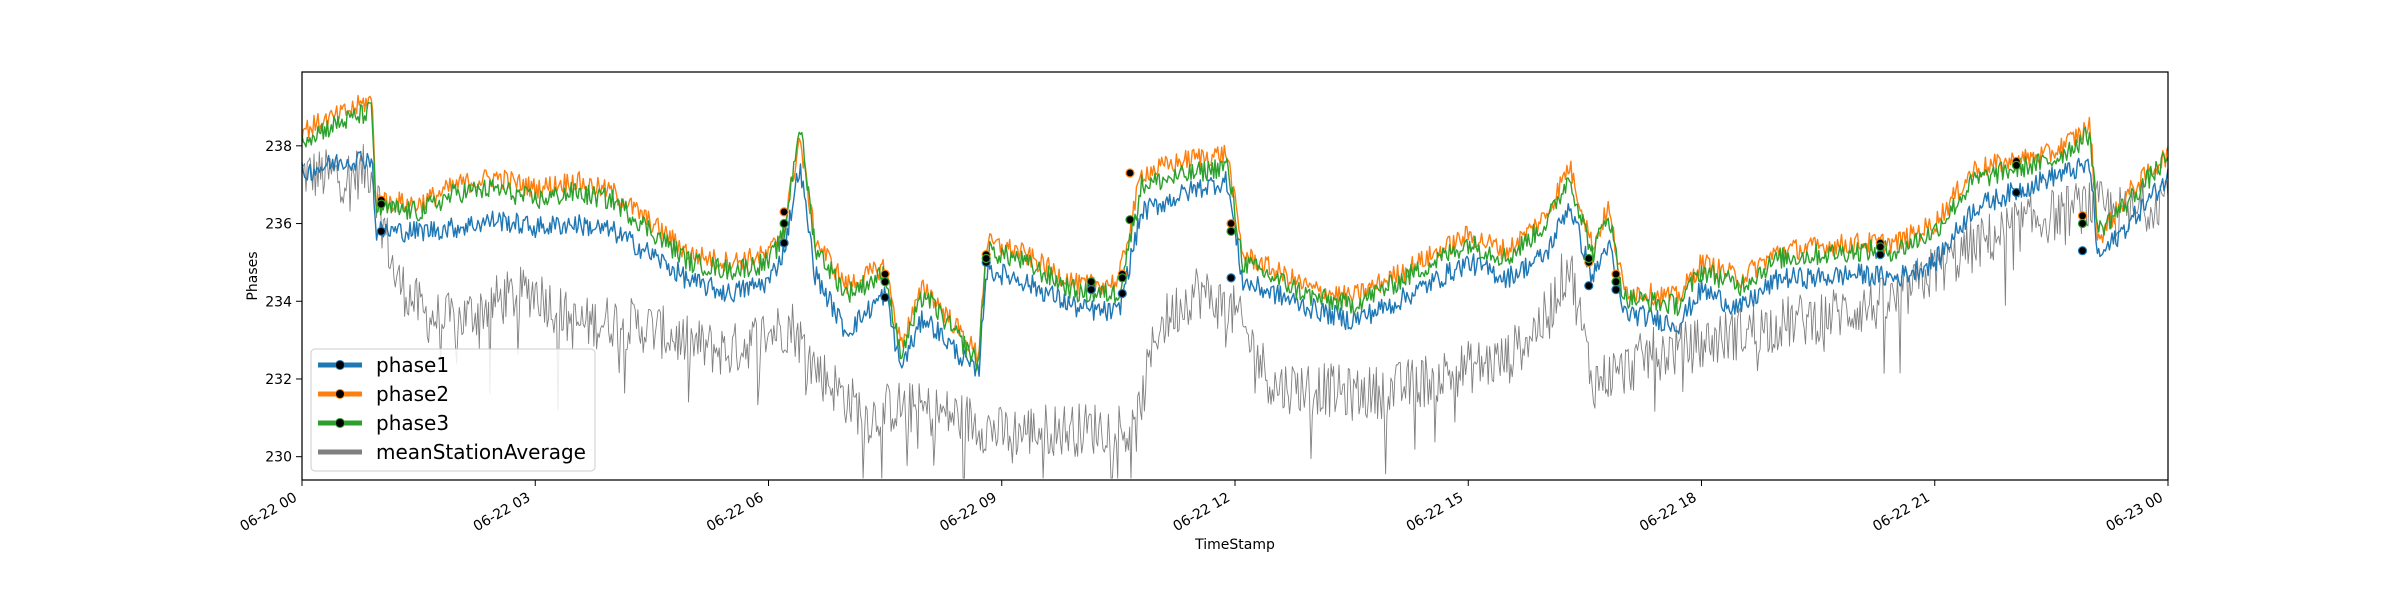  Describe the element at coordinates (412, 394) in the screenshot. I see `legend-label-phase2: phase2` at that location.